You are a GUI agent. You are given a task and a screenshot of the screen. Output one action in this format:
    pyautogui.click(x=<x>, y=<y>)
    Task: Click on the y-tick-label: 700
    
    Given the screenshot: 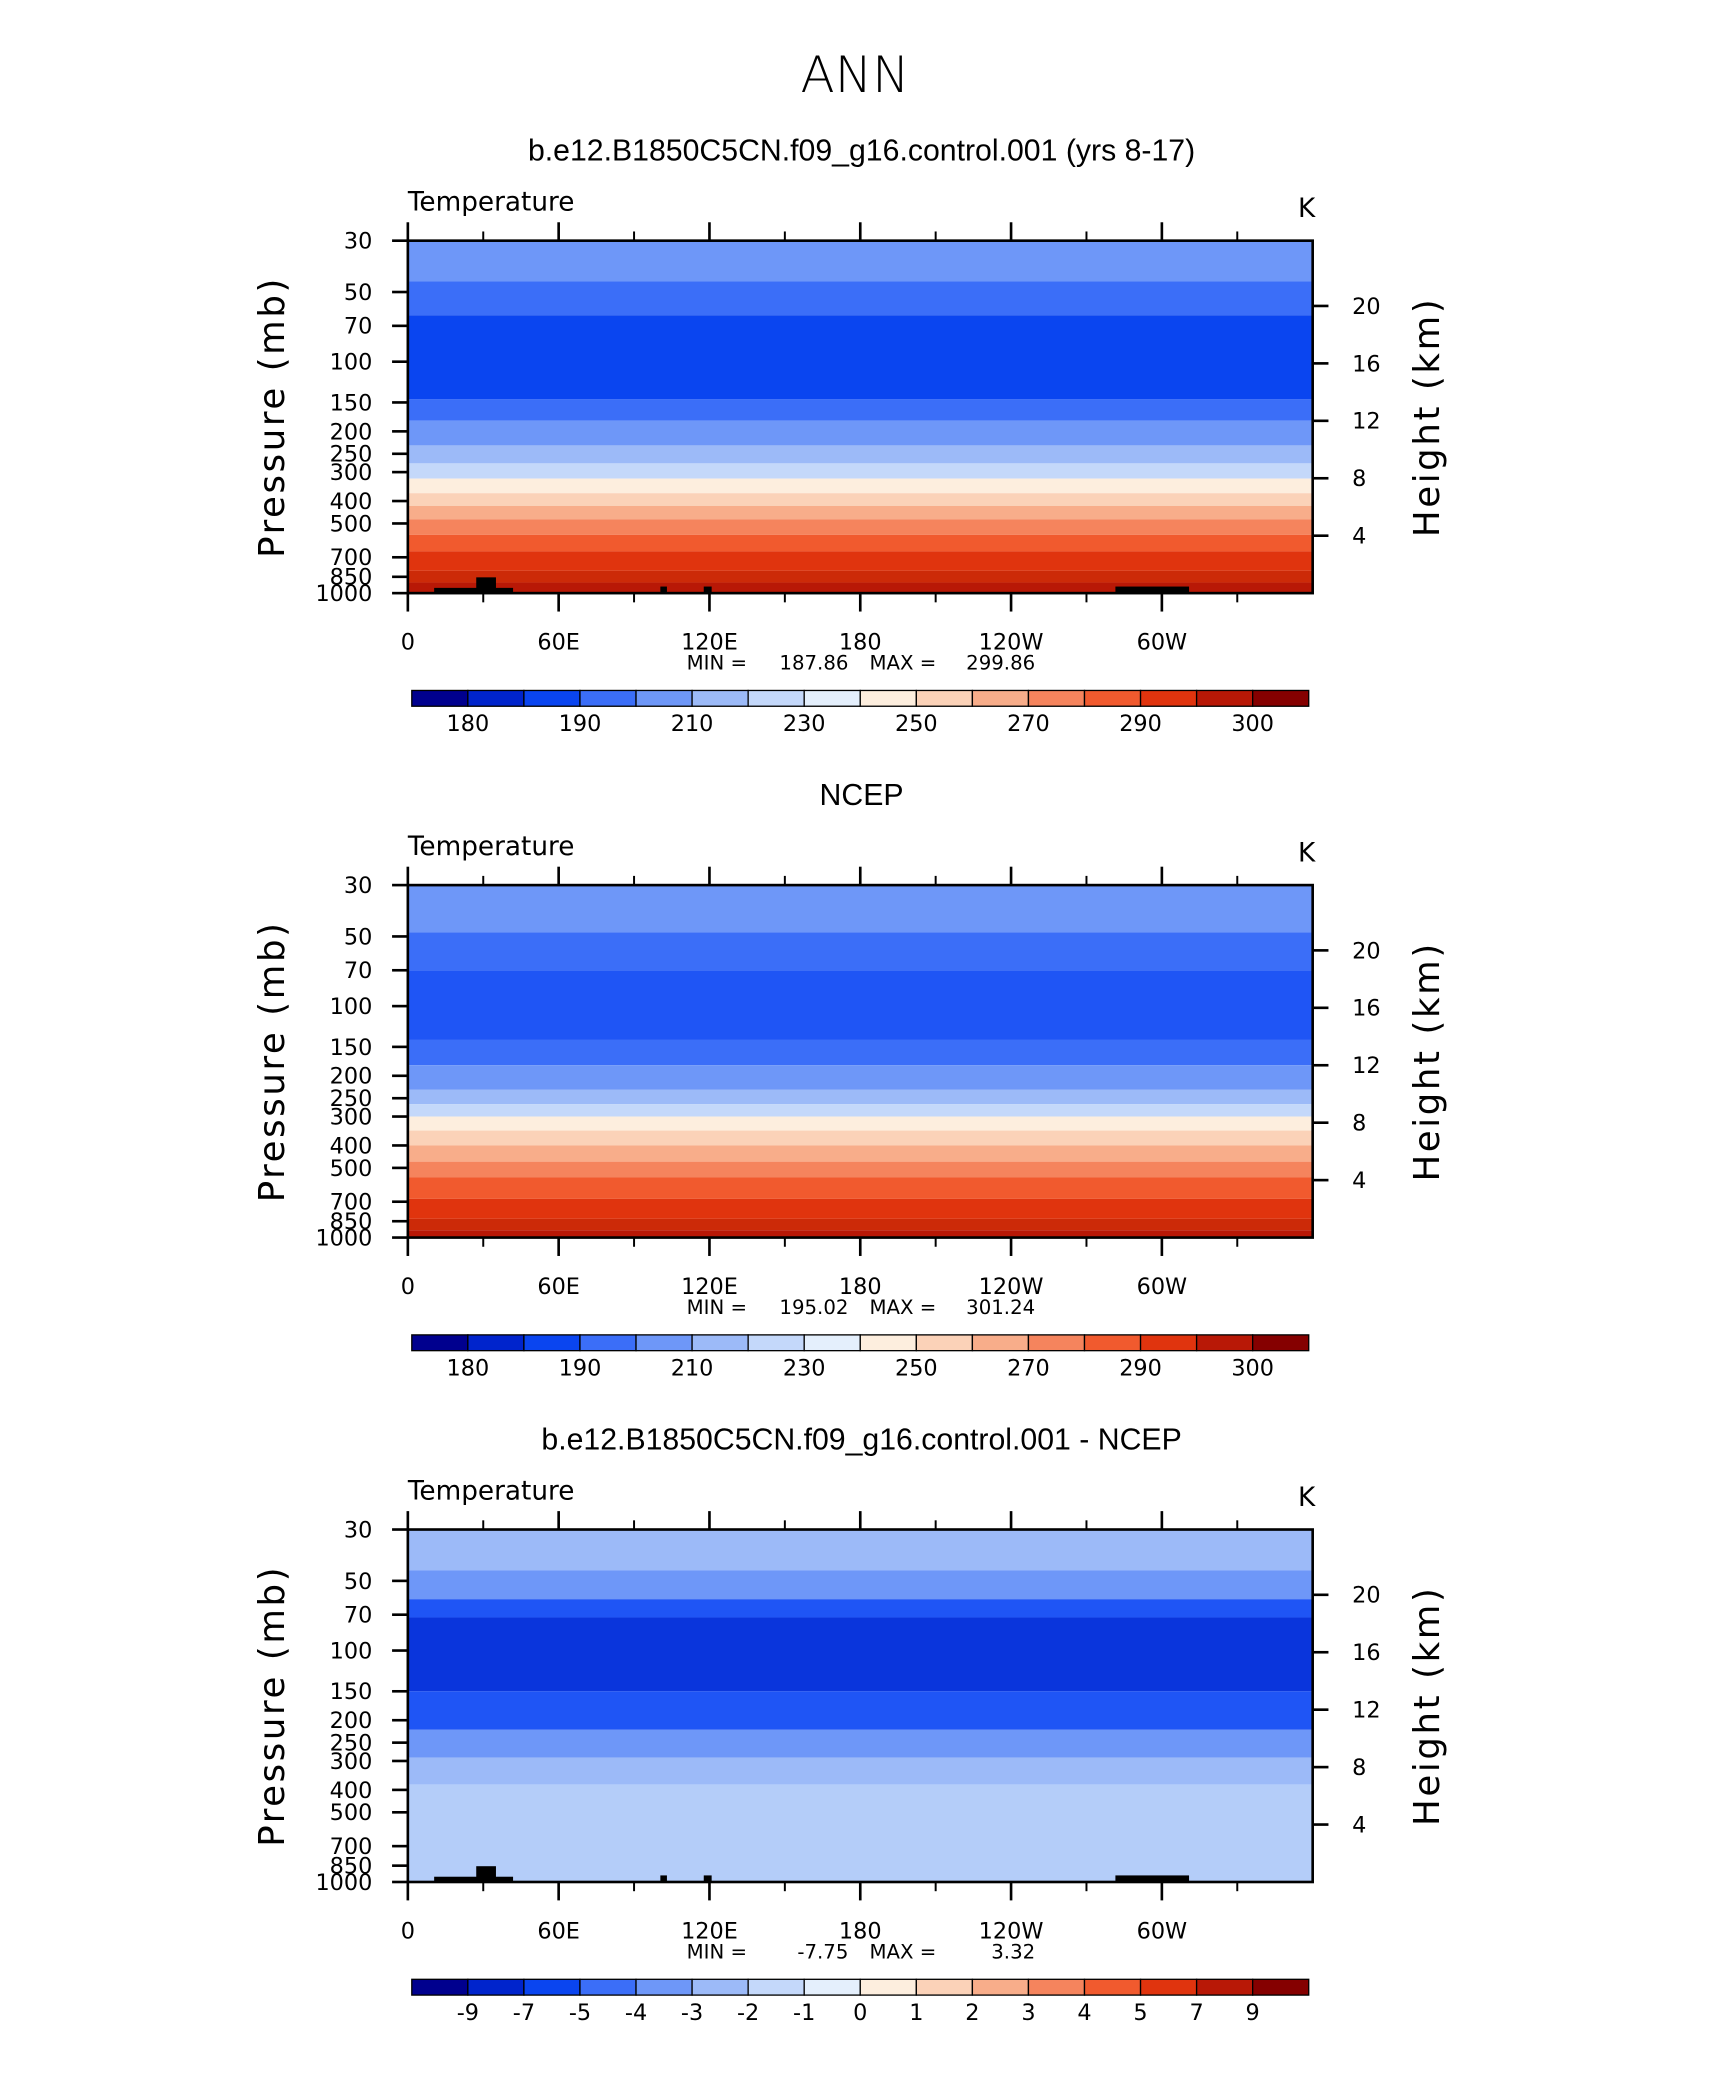 What is the action you would take?
    pyautogui.click(x=351, y=1203)
    